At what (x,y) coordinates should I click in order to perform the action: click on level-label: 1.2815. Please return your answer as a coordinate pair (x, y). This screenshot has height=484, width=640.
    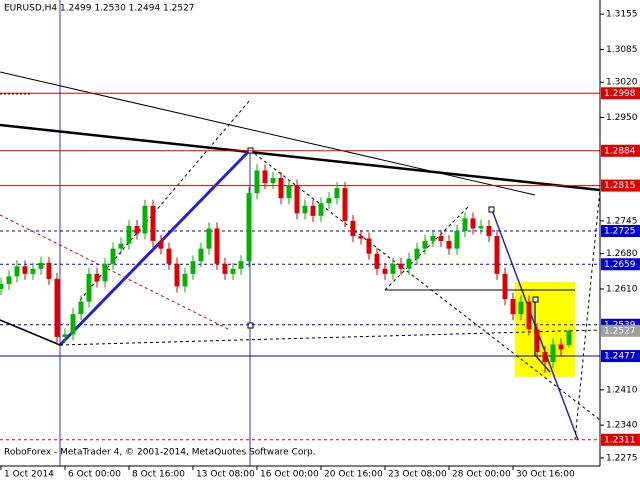
    Looking at the image, I should click on (620, 186).